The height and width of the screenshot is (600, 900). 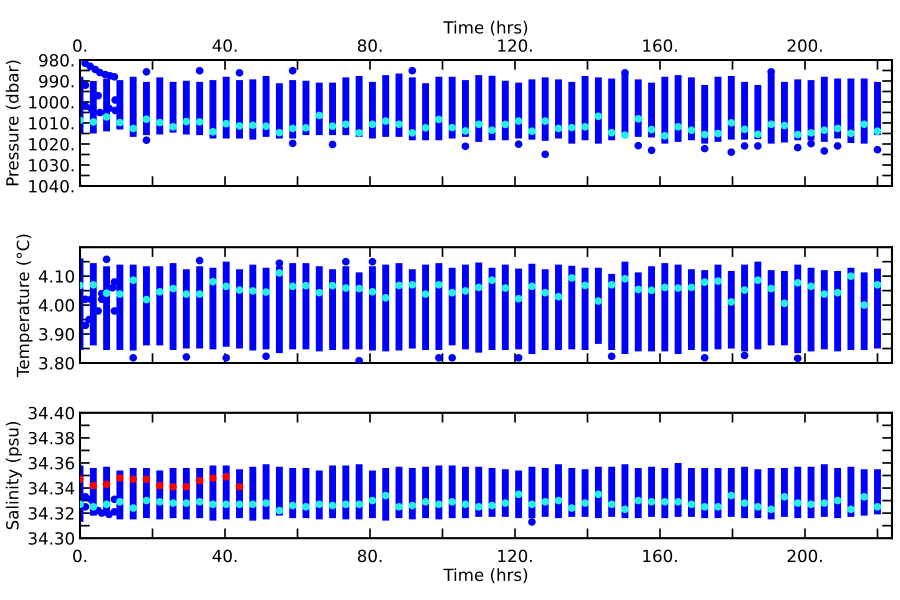 I want to click on y-tick-label: 34.40, so click(x=51, y=413).